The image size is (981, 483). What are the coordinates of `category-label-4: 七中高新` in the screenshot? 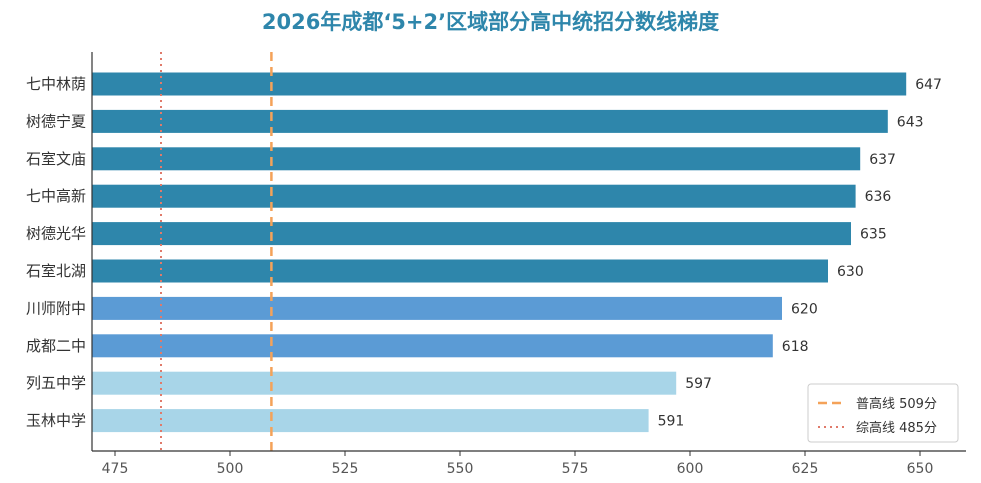 It's located at (56, 196).